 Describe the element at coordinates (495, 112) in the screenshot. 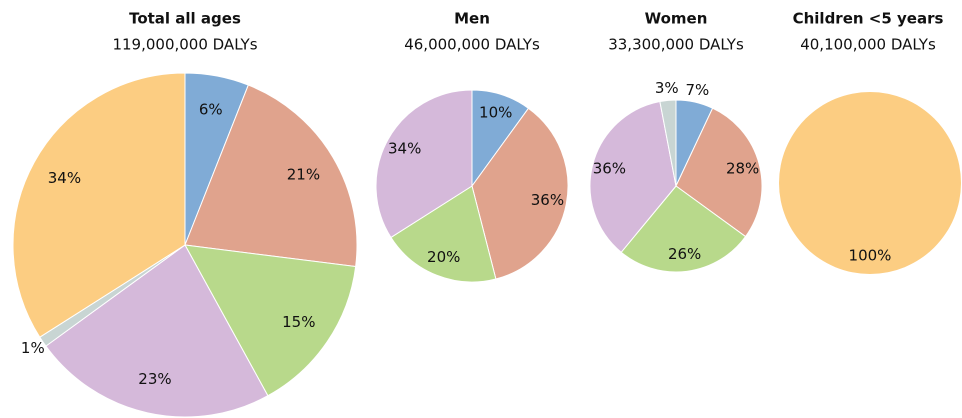

I see `data-label: 10%` at that location.